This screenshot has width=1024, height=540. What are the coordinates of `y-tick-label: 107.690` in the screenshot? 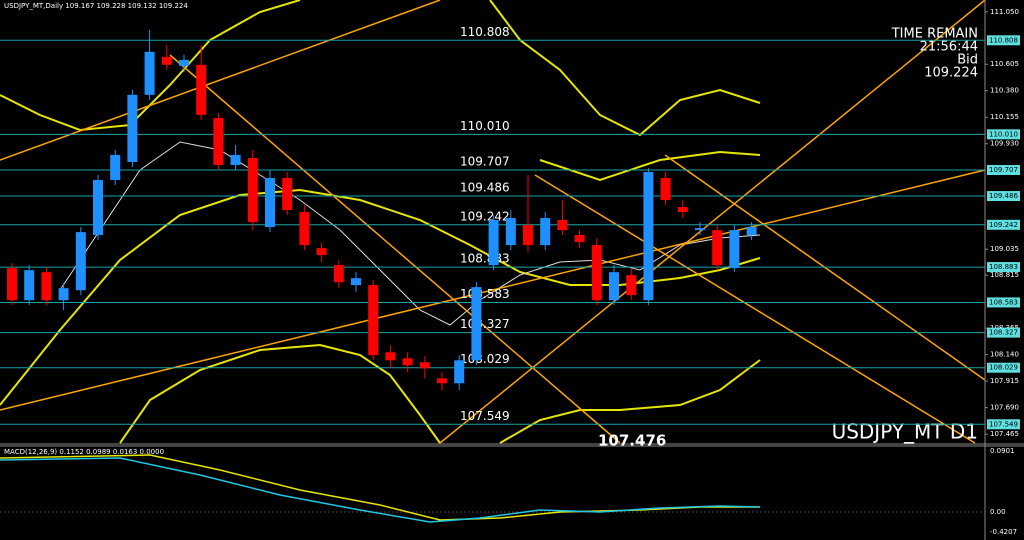 It's located at (1004, 408).